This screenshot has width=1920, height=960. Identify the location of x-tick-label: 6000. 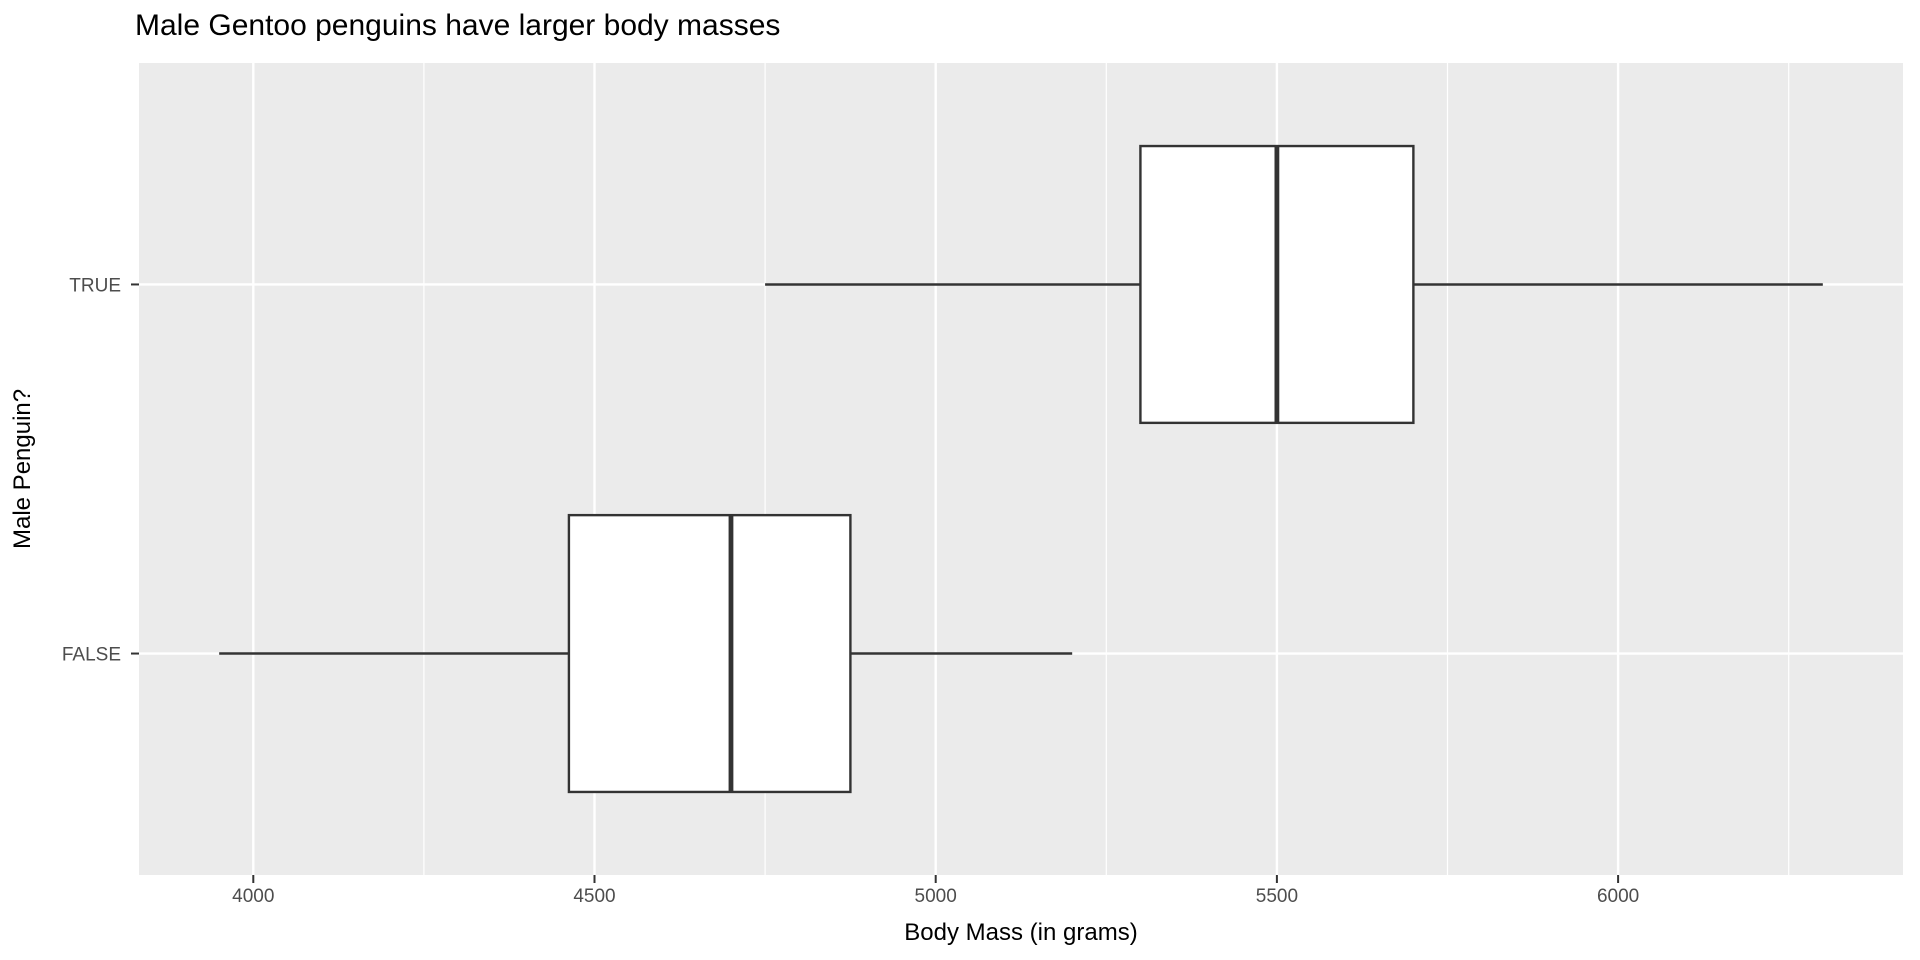
(1618, 896).